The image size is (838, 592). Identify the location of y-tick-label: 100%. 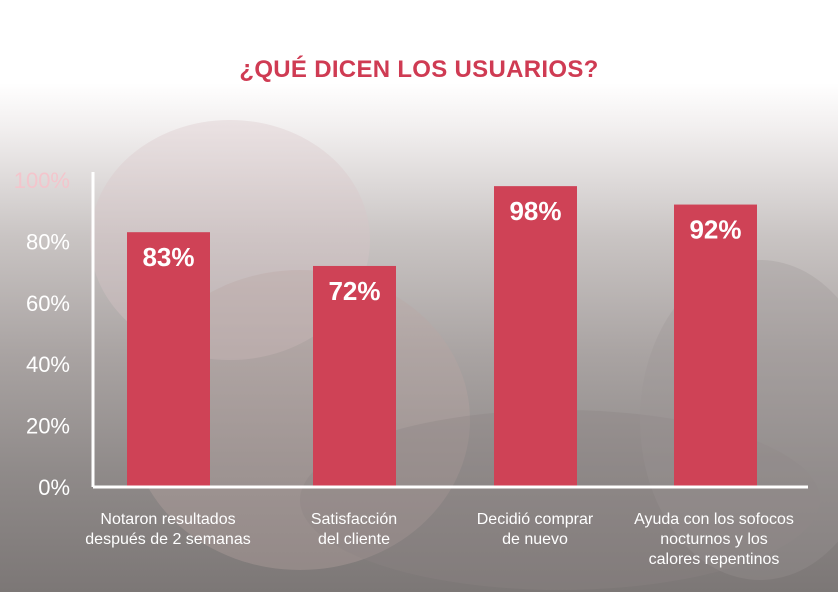
(42, 180).